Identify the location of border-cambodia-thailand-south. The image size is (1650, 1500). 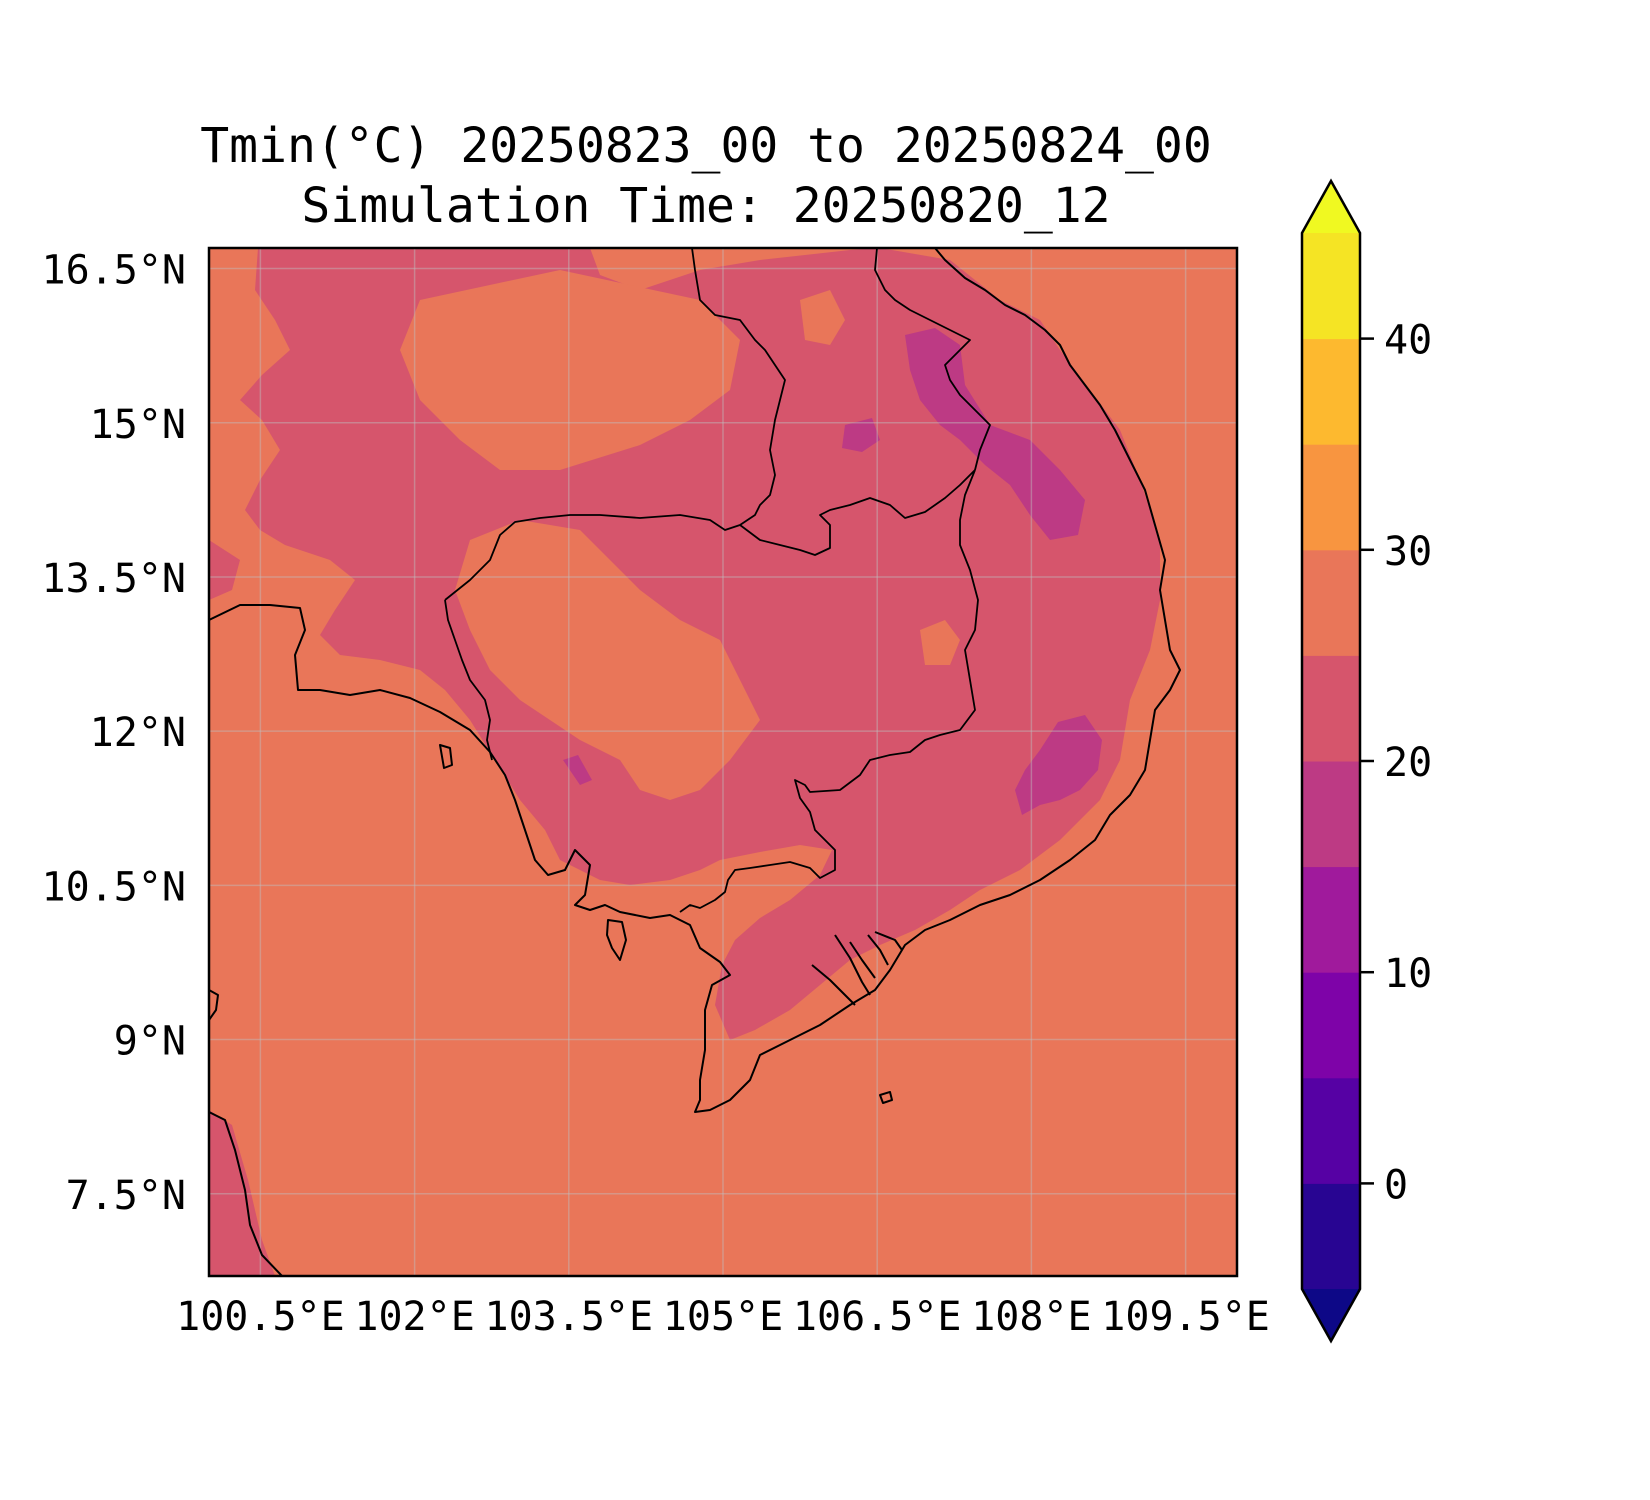
(468, 680).